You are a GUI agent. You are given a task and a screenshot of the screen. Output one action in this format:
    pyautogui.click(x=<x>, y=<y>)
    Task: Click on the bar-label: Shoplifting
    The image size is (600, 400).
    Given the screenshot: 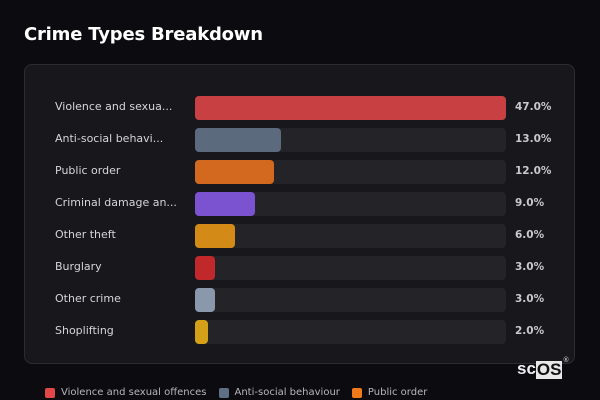 What is the action you would take?
    pyautogui.click(x=84, y=330)
    